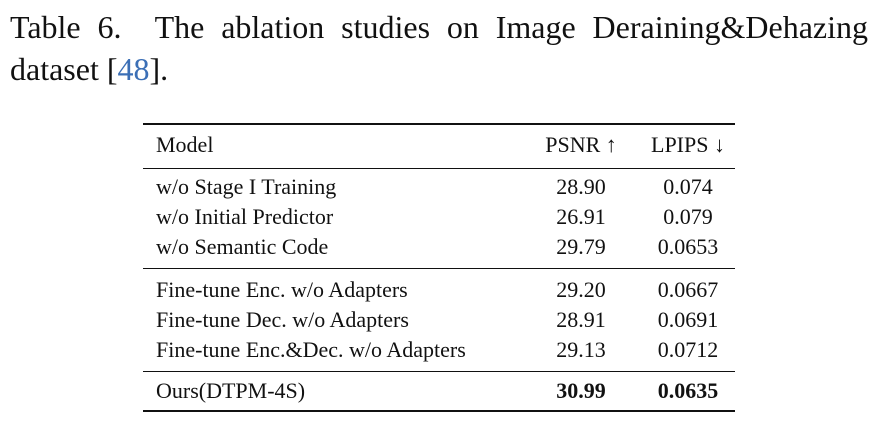 The image size is (873, 426). I want to click on row-model: w/o Semantic Code, so click(242, 246).